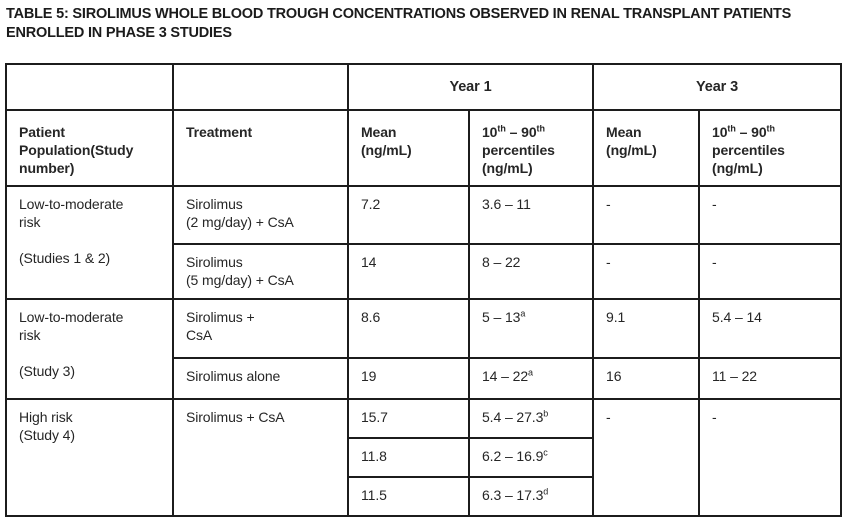 This screenshot has width=854, height=520. Describe the element at coordinates (408, 457) in the screenshot. I see `cell-year1-mean: 11.8` at that location.